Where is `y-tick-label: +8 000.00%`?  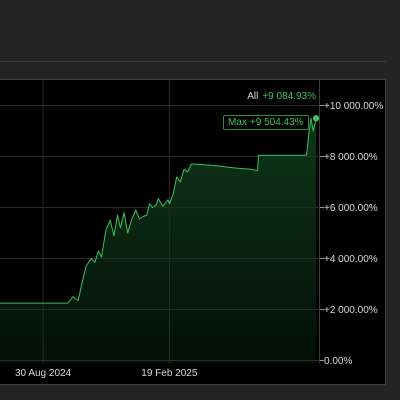 y-tick-label: +8 000.00% is located at coordinates (351, 157).